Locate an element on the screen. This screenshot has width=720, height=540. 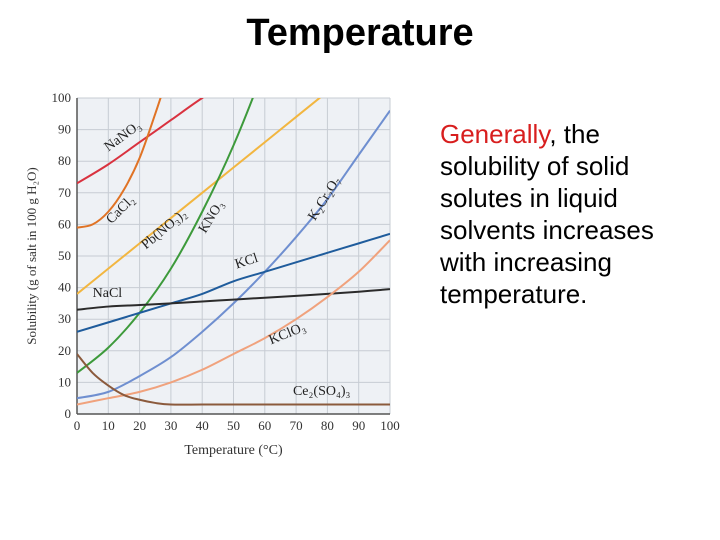
highlight-word: Generally is located at coordinates (495, 134).